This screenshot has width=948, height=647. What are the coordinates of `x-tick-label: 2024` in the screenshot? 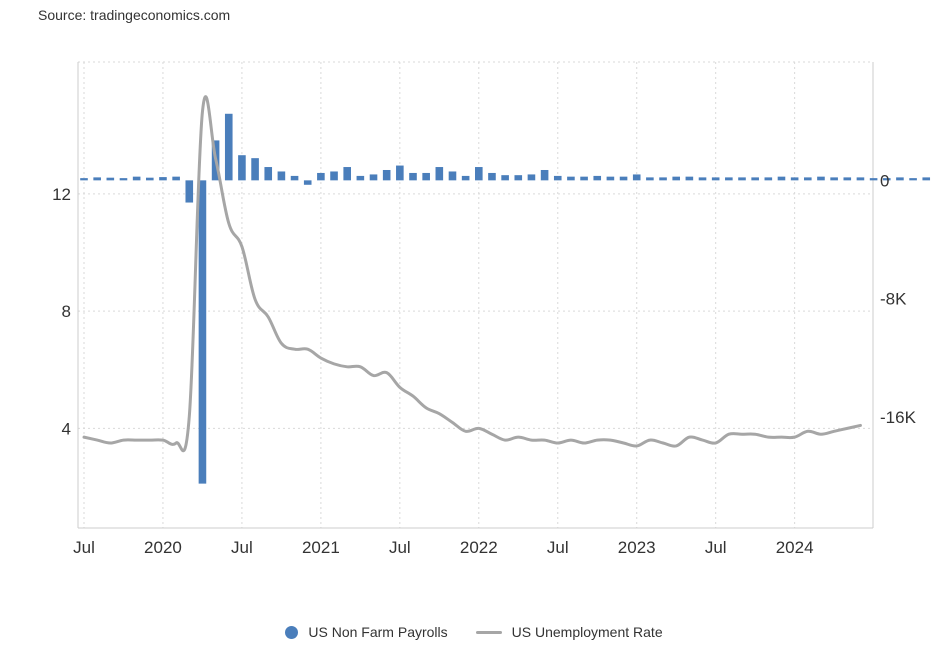 It's located at (795, 547).